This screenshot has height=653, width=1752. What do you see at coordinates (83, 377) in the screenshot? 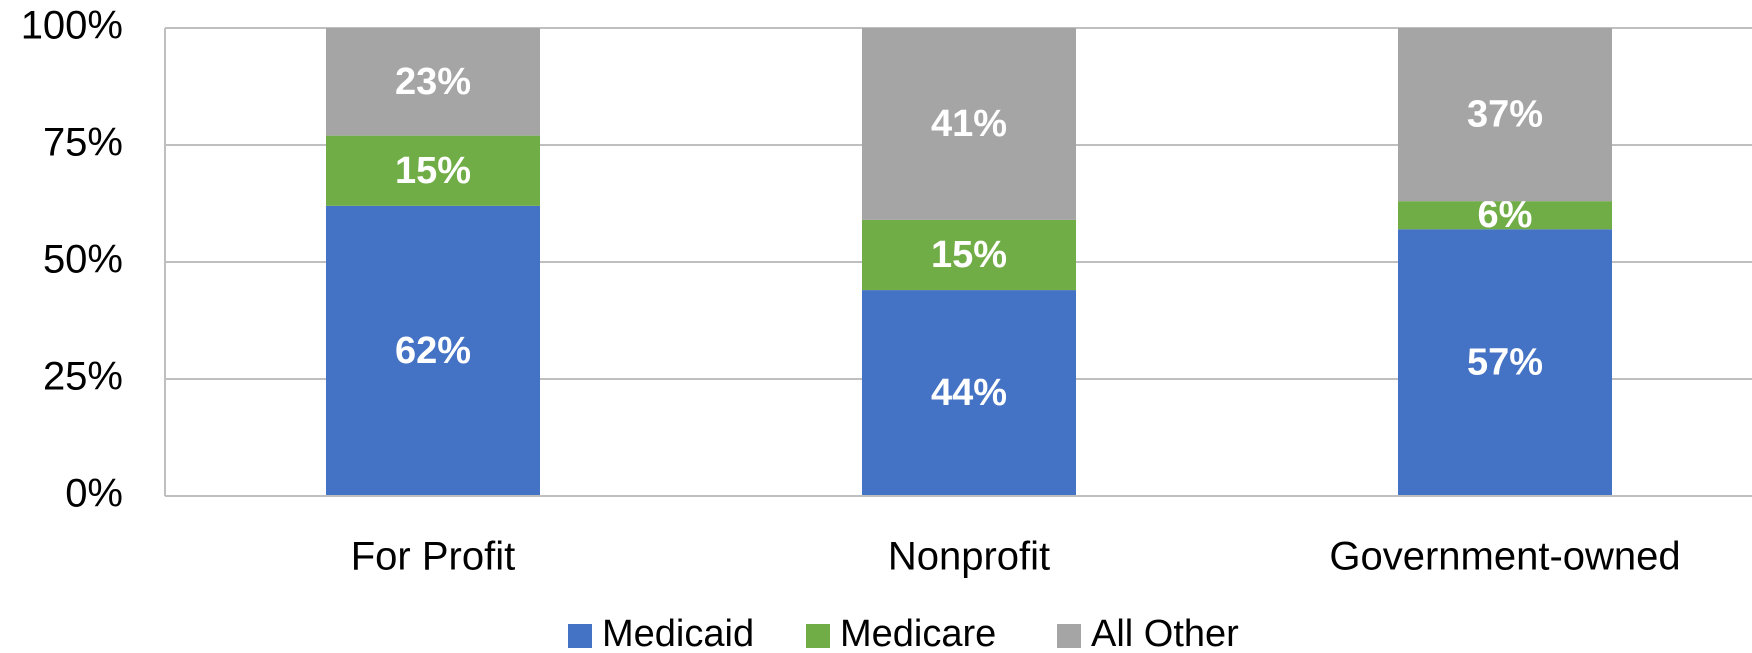
I see `y-tick-label: 25%` at bounding box center [83, 377].